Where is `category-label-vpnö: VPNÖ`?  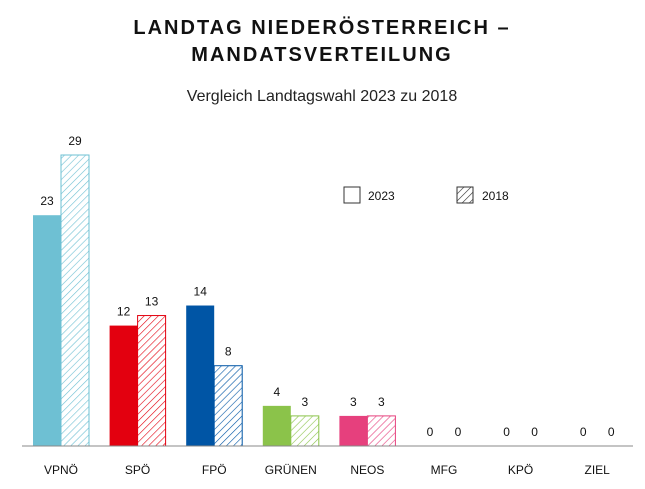
category-label-vpnö: VPNÖ is located at coordinates (61, 470).